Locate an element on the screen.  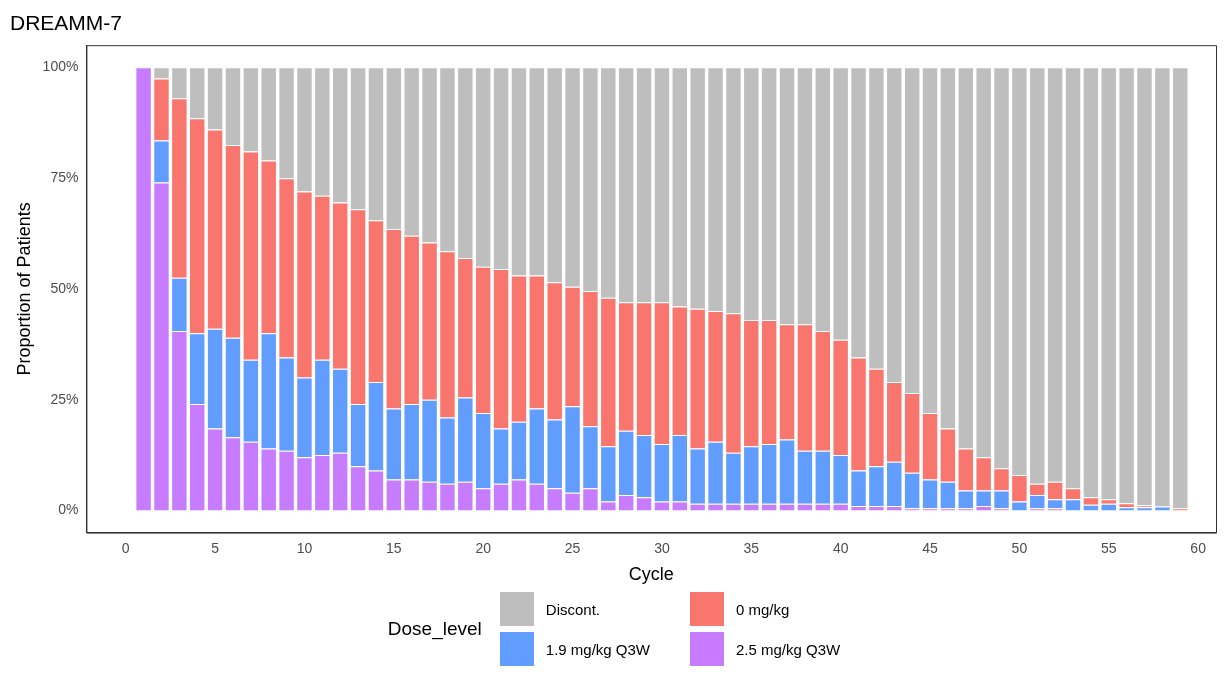
y-tick-label: 75% is located at coordinates (64, 176).